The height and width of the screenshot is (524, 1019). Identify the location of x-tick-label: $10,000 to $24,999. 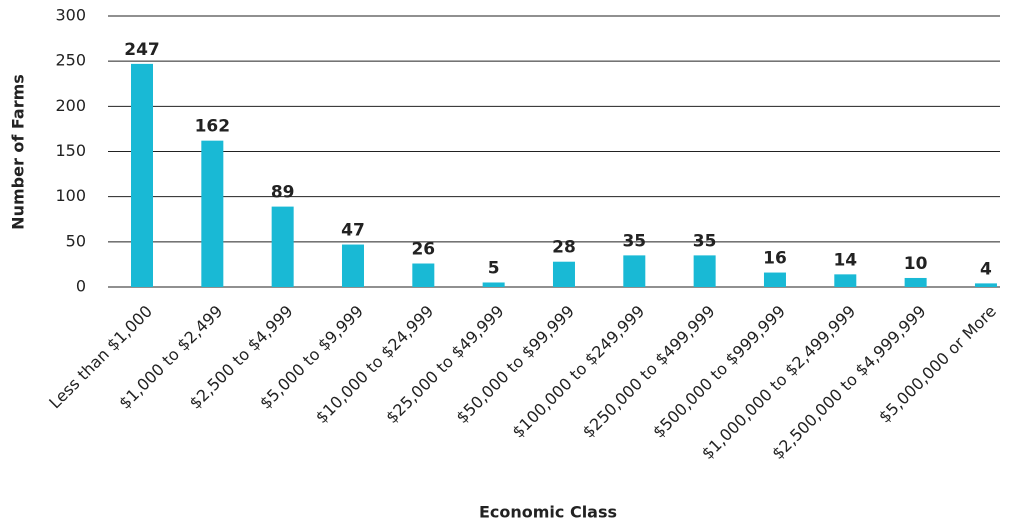
(375, 365).